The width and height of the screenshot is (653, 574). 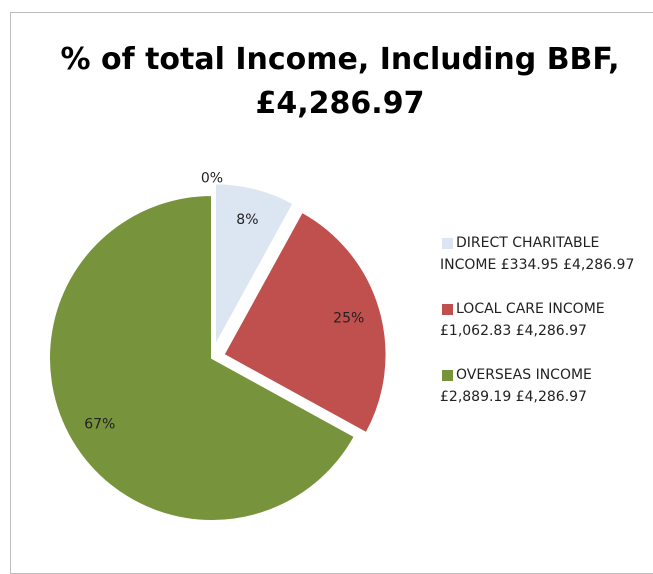 What do you see at coordinates (99, 424) in the screenshot?
I see `data-label: 67%` at bounding box center [99, 424].